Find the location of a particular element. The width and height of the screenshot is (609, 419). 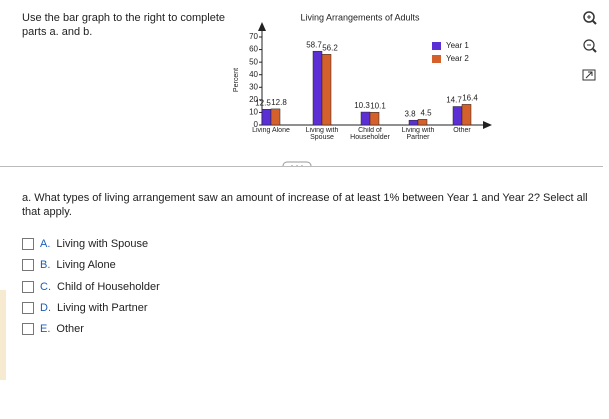

value-label: 10.3 is located at coordinates (362, 105).